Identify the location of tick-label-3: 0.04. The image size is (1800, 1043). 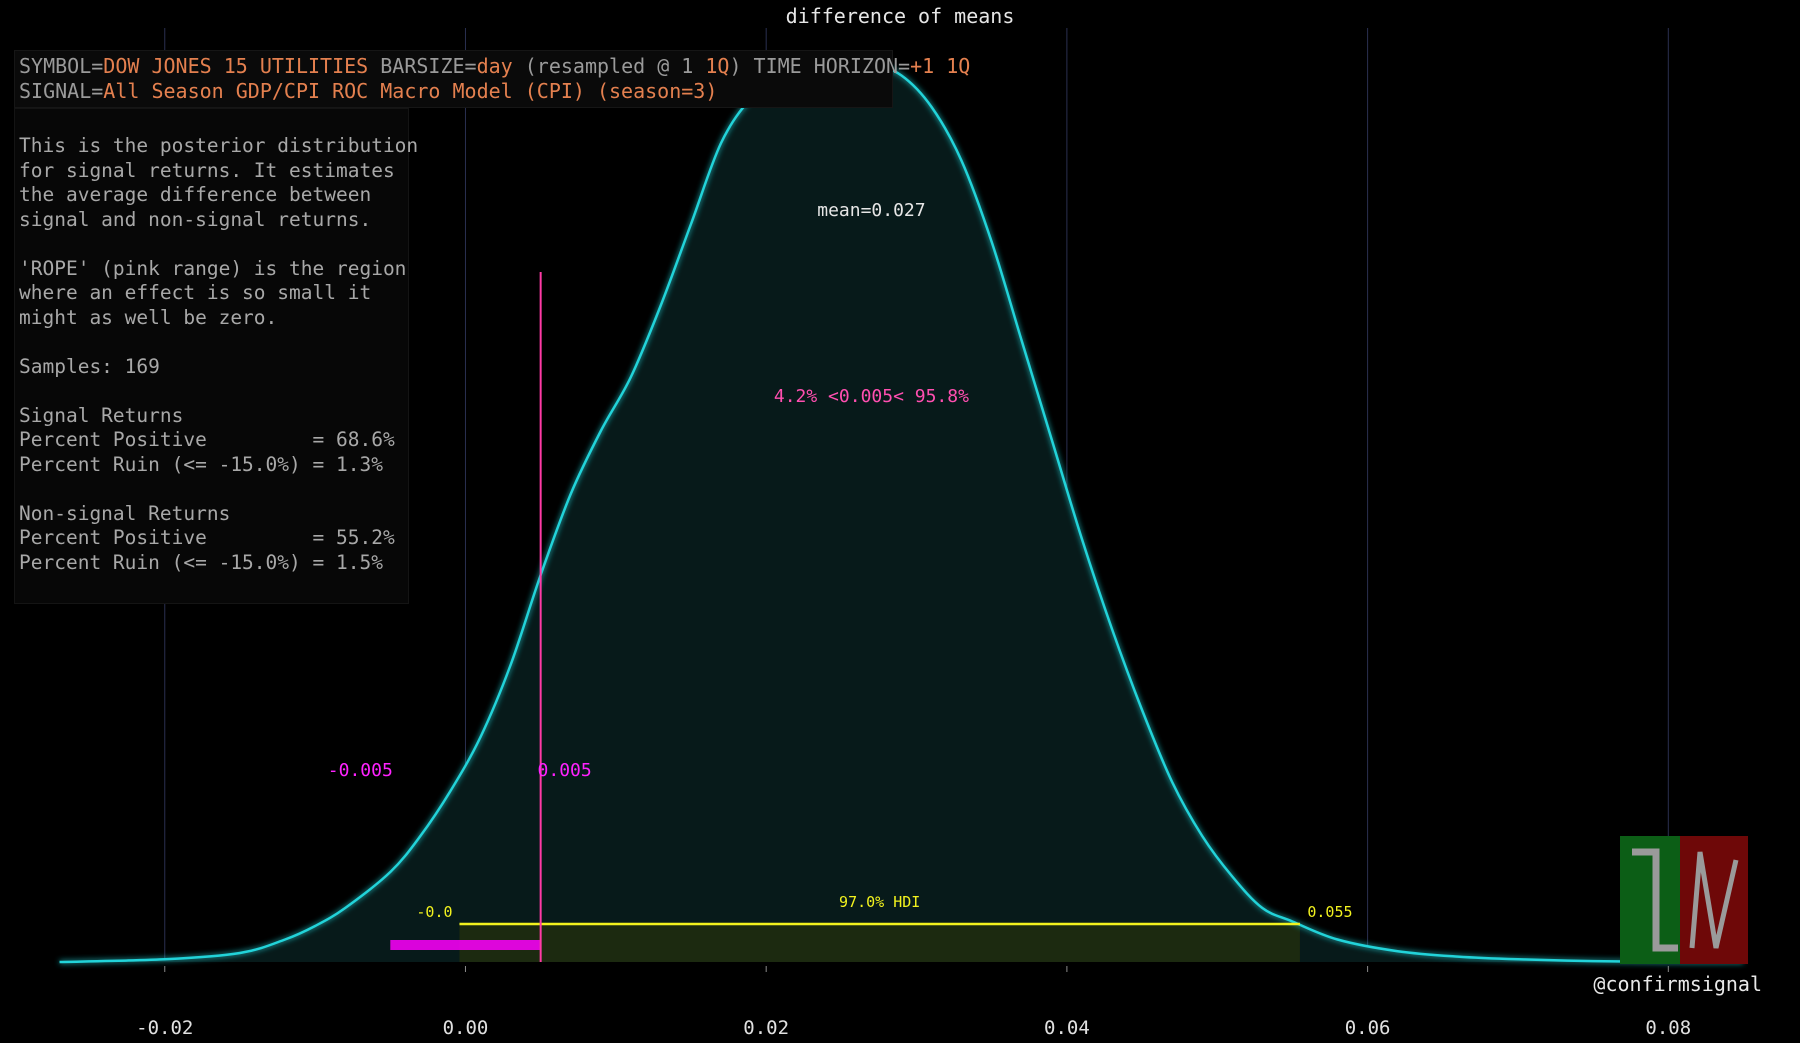
(1067, 1028).